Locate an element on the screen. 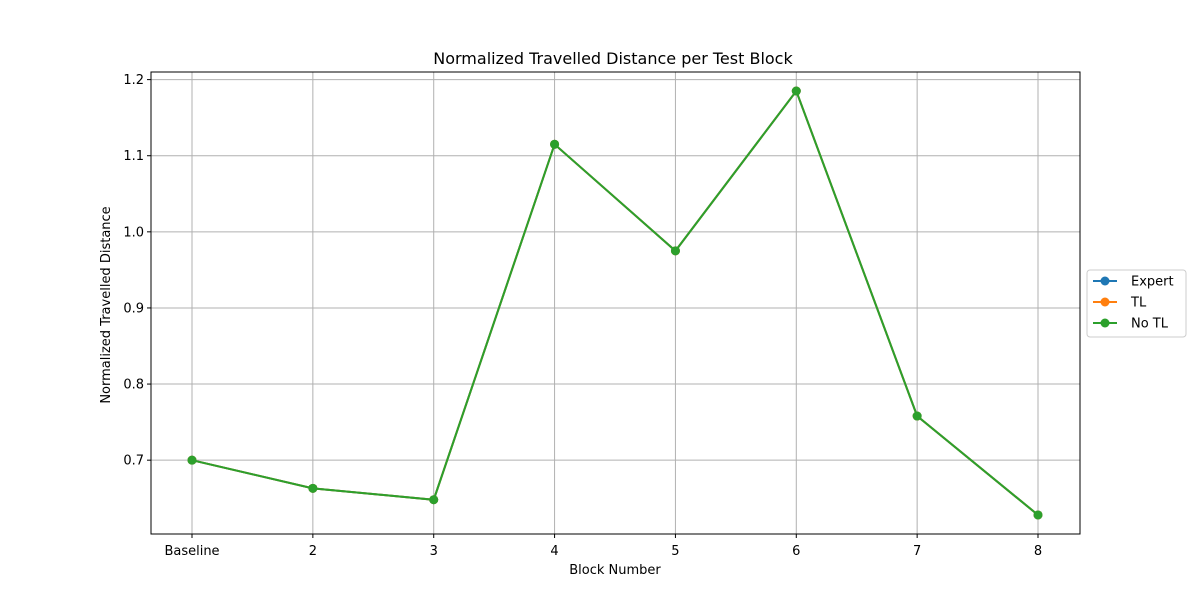 The image size is (1200, 600). x-tick-label: 5 is located at coordinates (675, 551).